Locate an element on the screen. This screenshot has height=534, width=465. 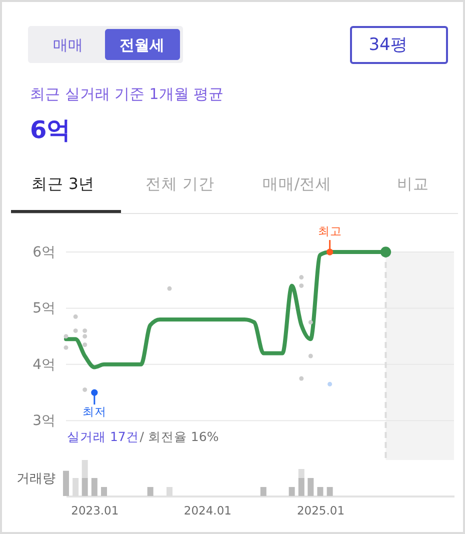
legend-label: 최저 is located at coordinates (94, 411).